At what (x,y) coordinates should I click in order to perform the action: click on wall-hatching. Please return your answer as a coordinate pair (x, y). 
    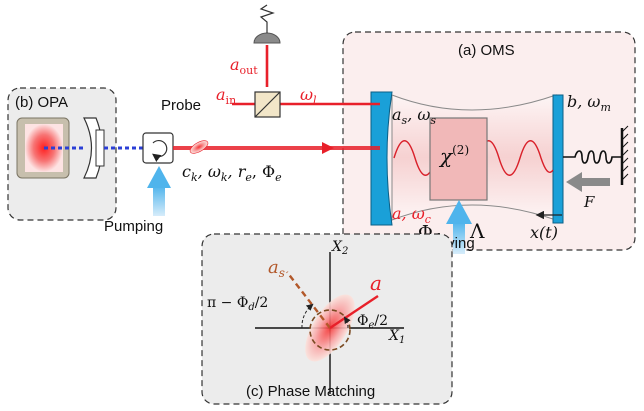
    Looking at the image, I should click on (625, 153).